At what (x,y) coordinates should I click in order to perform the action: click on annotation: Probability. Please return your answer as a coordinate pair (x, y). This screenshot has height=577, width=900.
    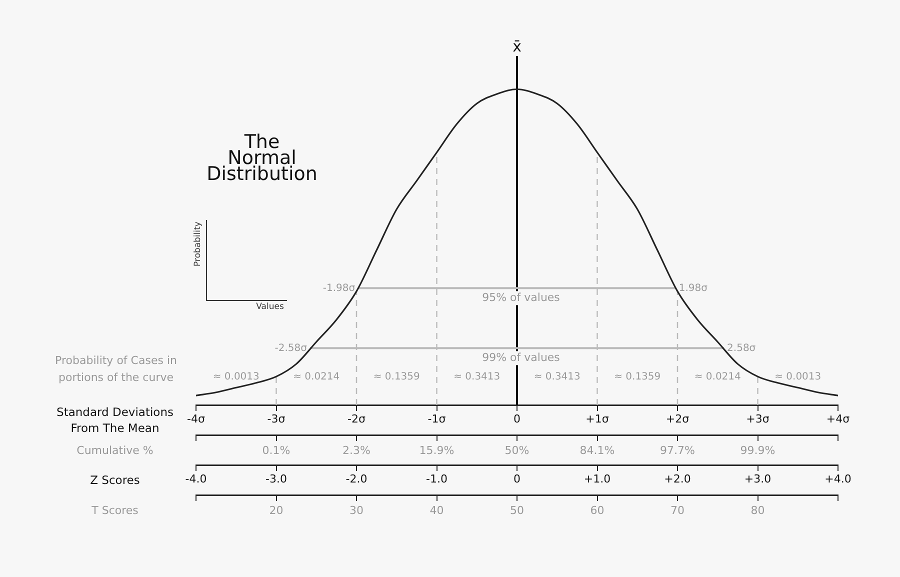
    Looking at the image, I should click on (198, 244).